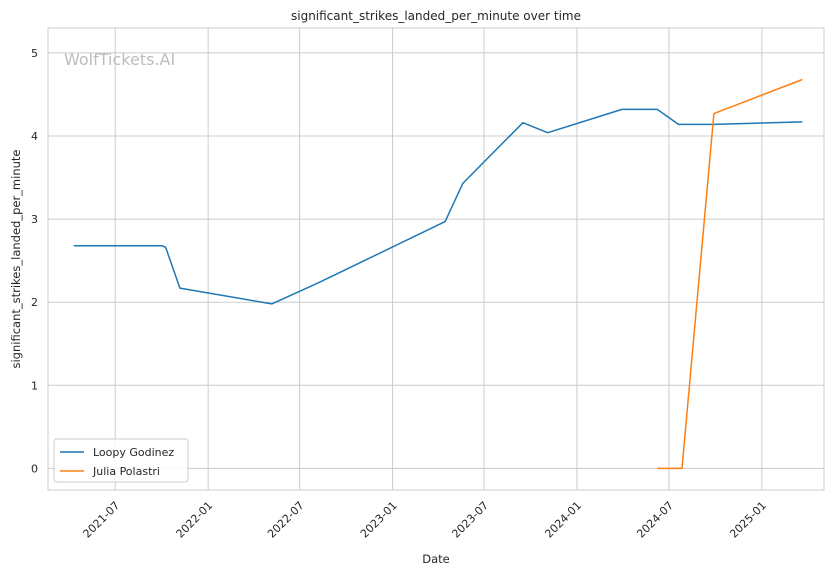 Image resolution: width=832 pixels, height=575 pixels. I want to click on legend: Loopy Godinez Julia Polastri, so click(121, 460).